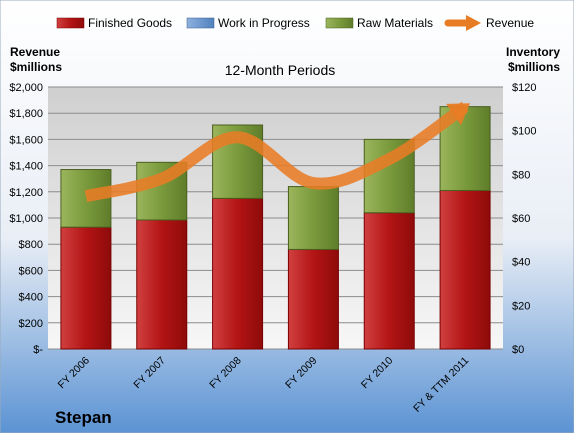 This screenshot has width=574, height=433. I want to click on right-axis-tick-label: $100, so click(524, 132).